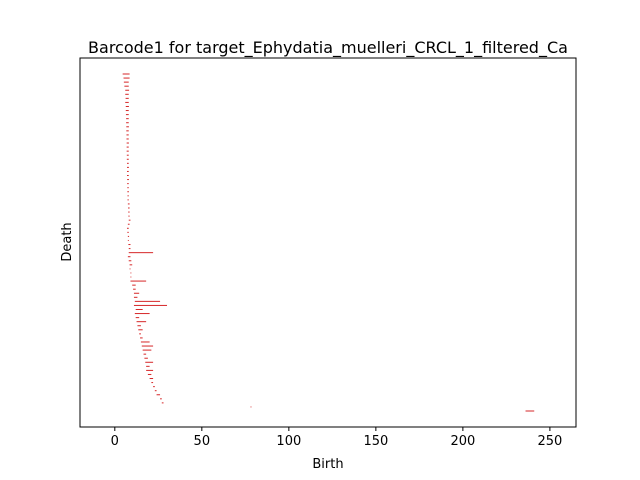 This screenshot has height=480, width=640. What do you see at coordinates (202, 441) in the screenshot?
I see `x-tick-label: 50` at bounding box center [202, 441].